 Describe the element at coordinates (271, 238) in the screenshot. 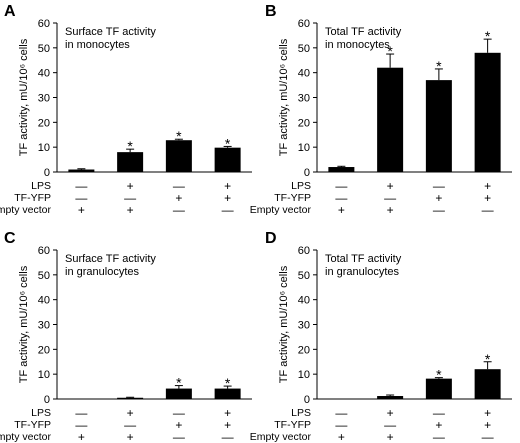

I see `panel-letter: D` at that location.